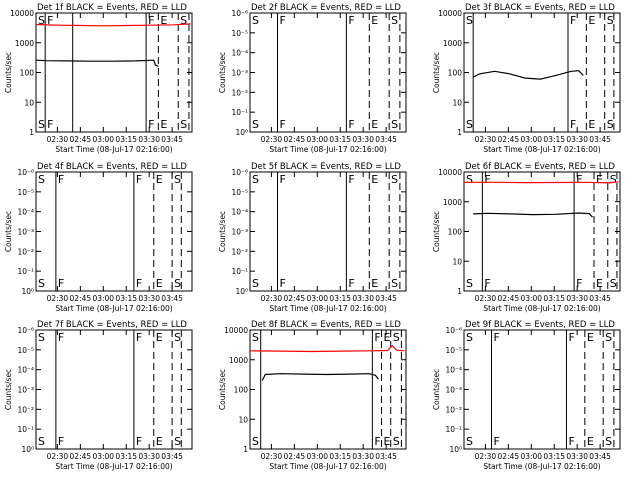  I want to click on panel-title: Det 4f BLACK = Events, RED = LLD, so click(112, 167).